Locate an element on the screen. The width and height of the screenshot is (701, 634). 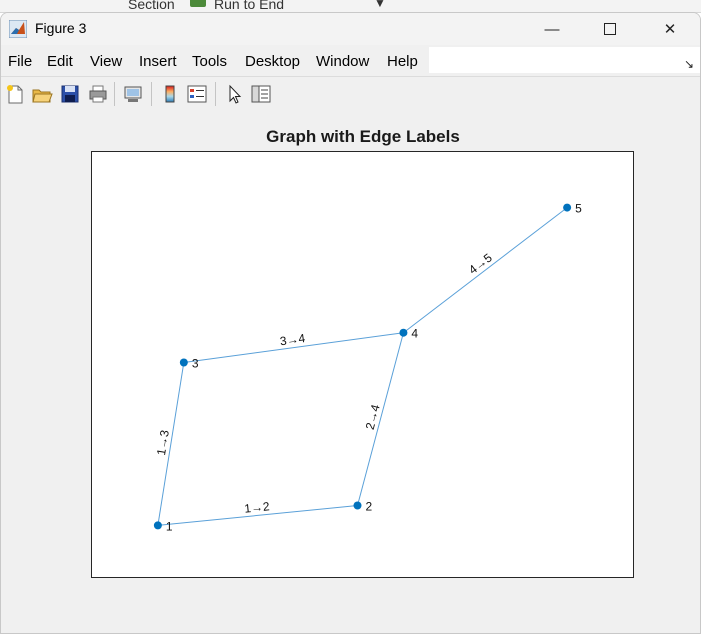
save-icon is located at coordinates (70, 94).